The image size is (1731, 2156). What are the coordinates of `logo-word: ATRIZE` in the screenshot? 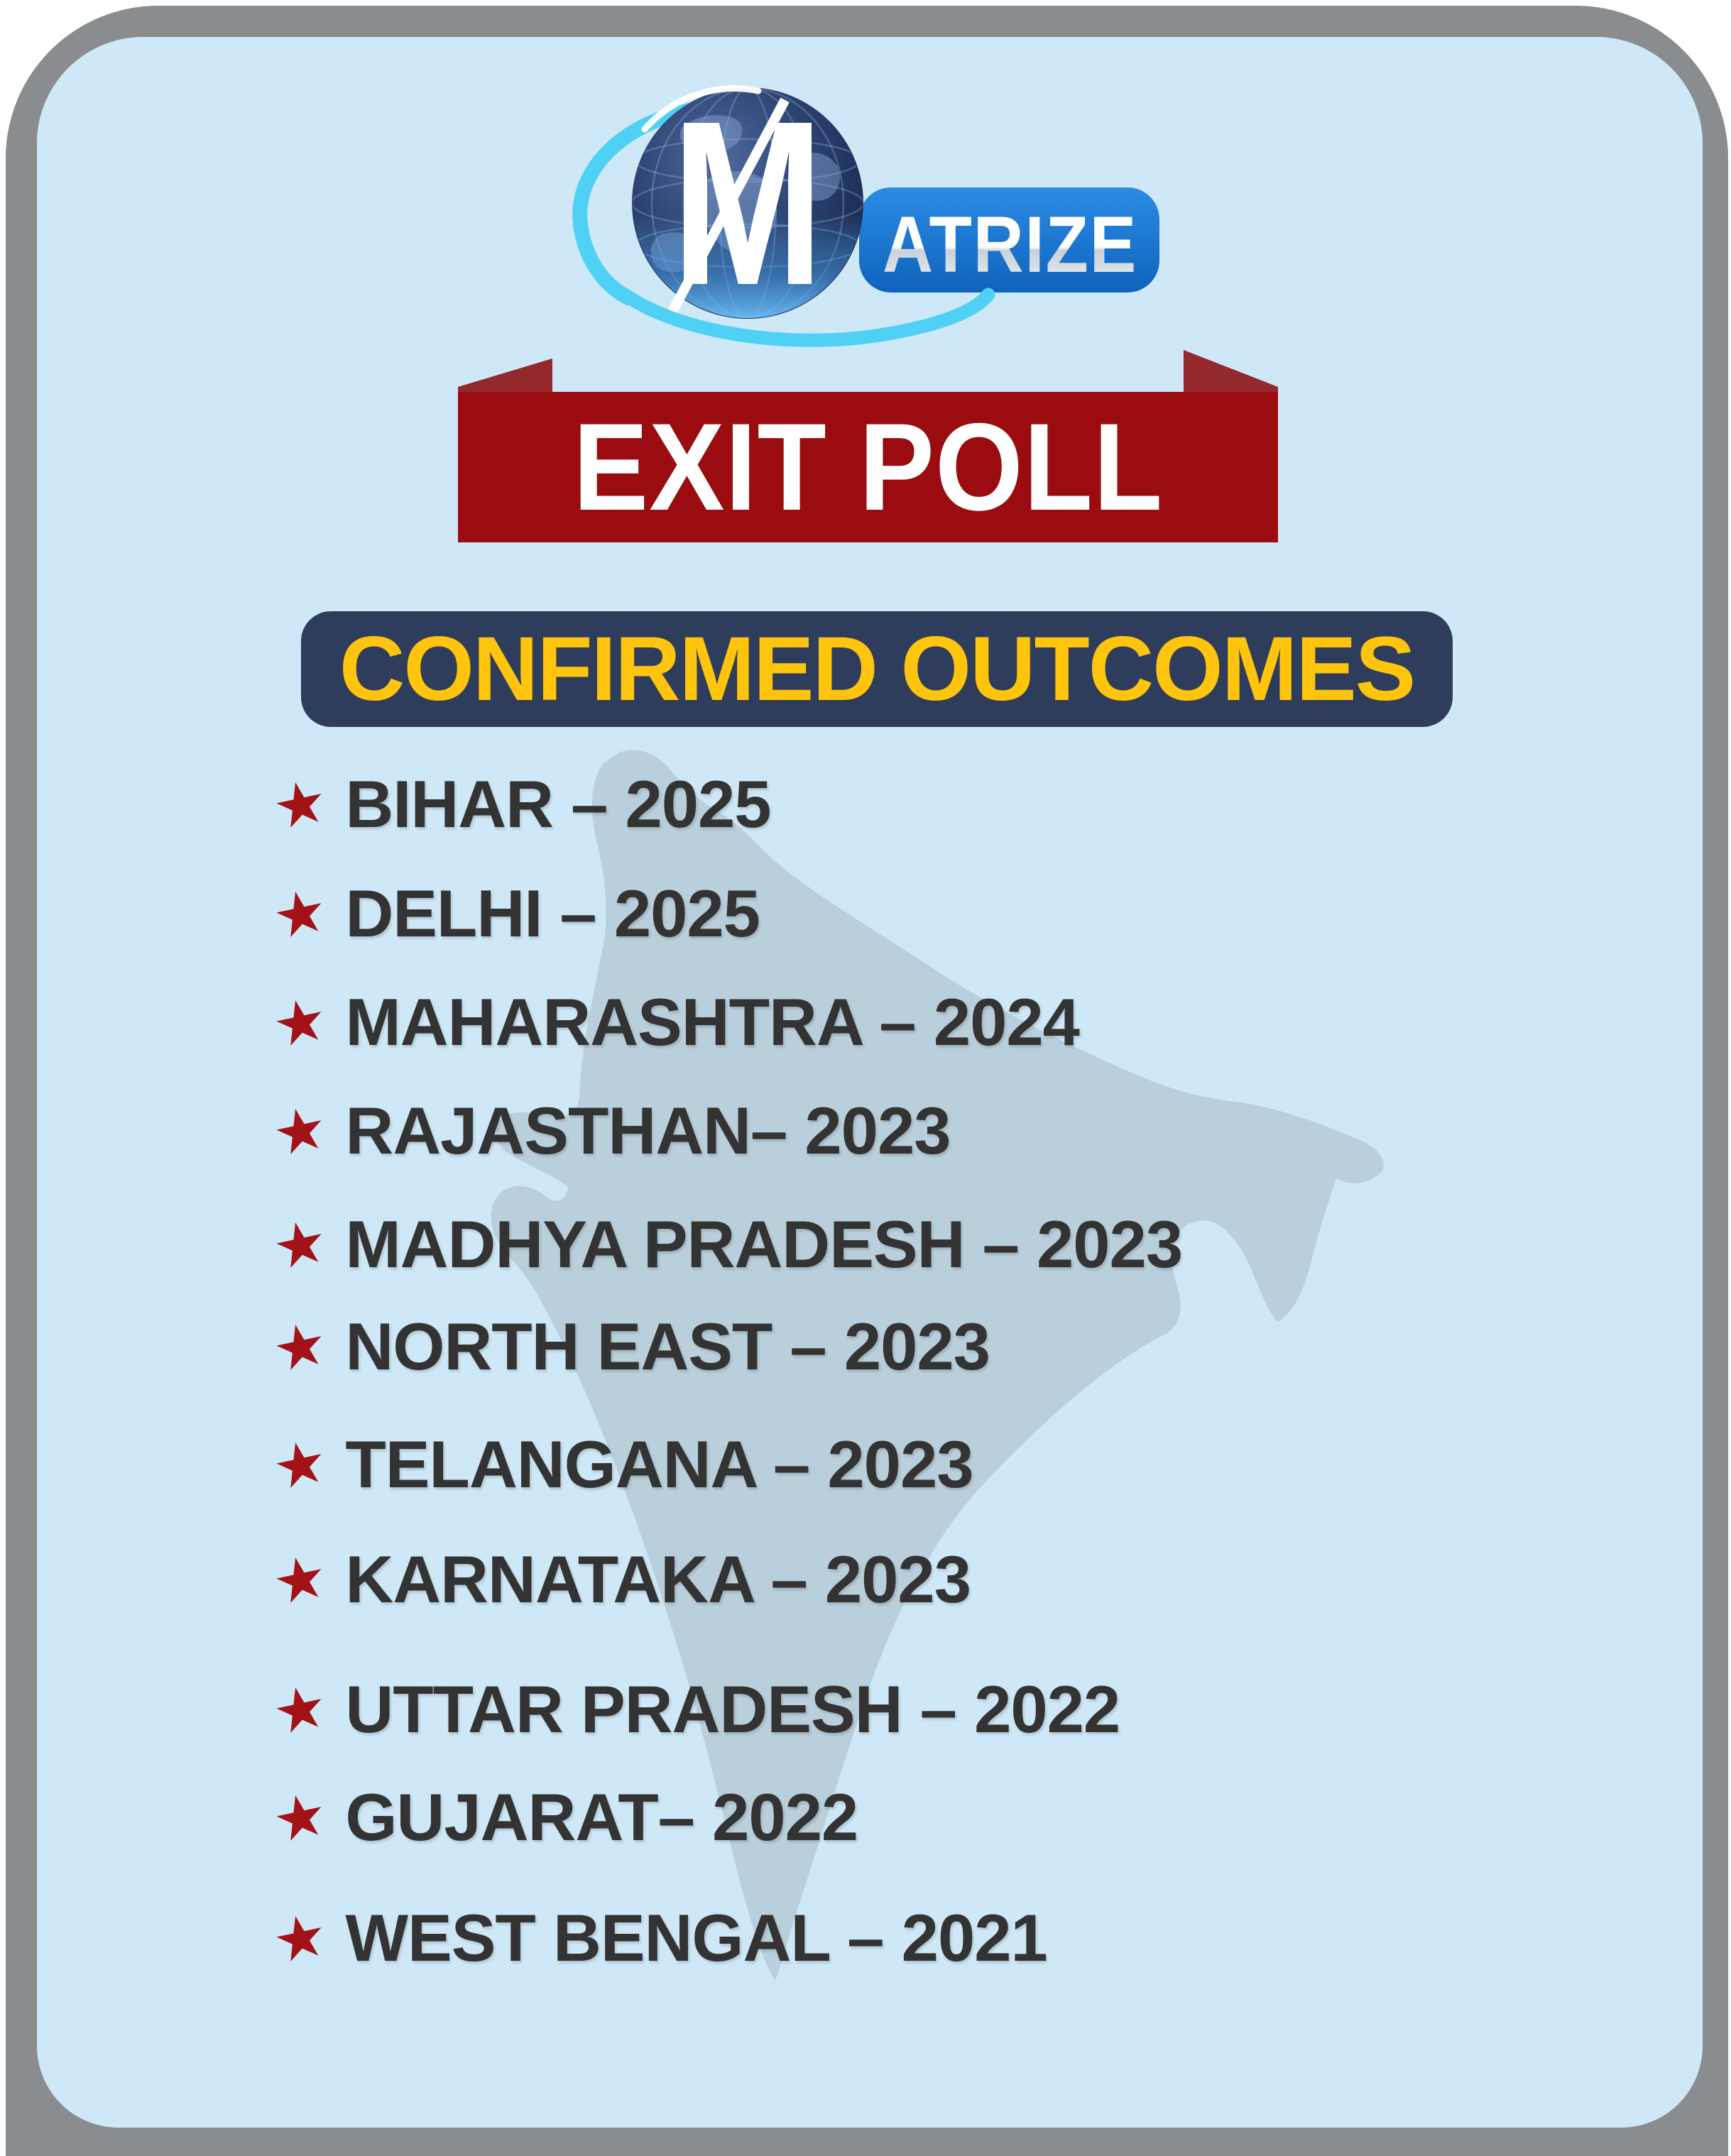 It's located at (1010, 245).